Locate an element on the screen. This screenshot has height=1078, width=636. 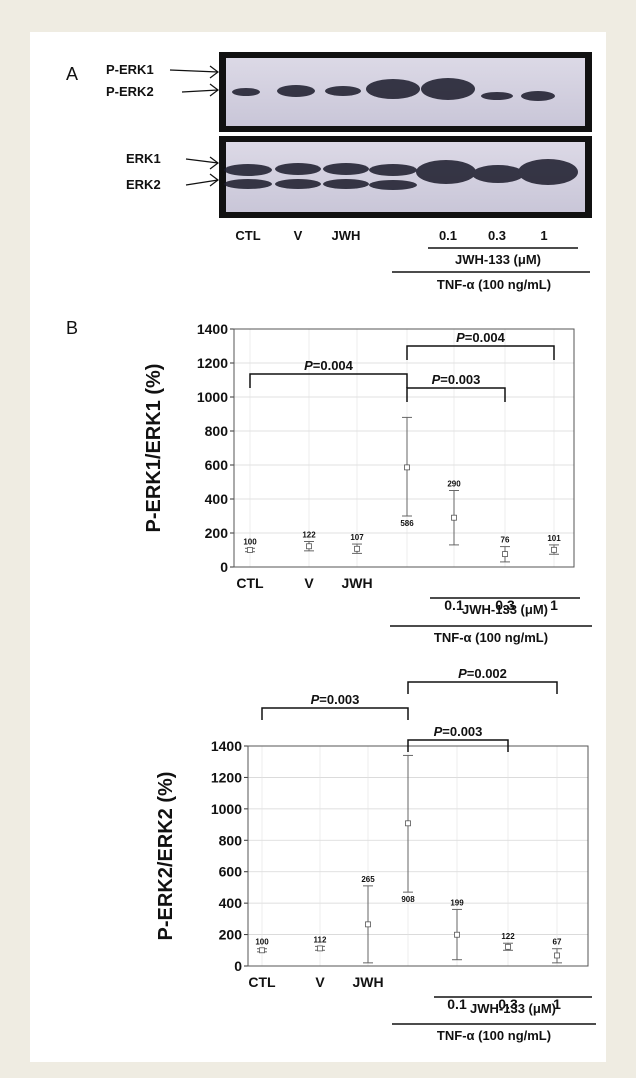
data-label: 67 is located at coordinates (557, 942).